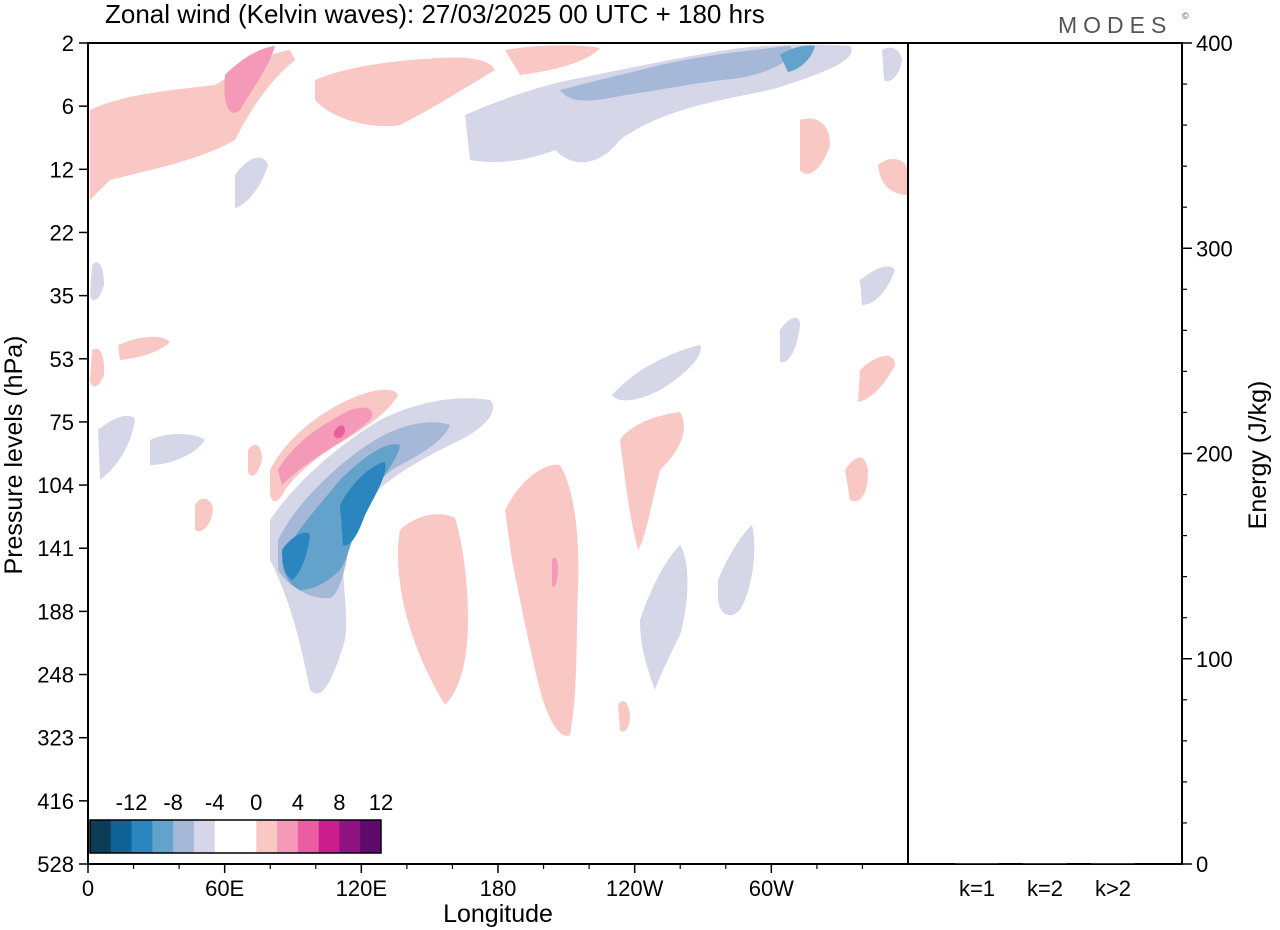  I want to click on contour-pos-left-strip, so click(97, 367).